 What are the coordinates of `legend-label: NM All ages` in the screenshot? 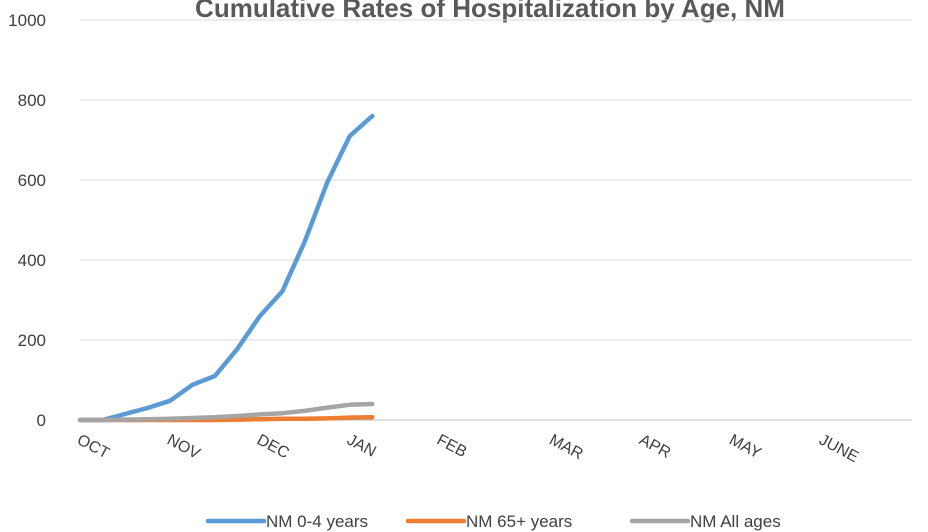 It's located at (735, 521).